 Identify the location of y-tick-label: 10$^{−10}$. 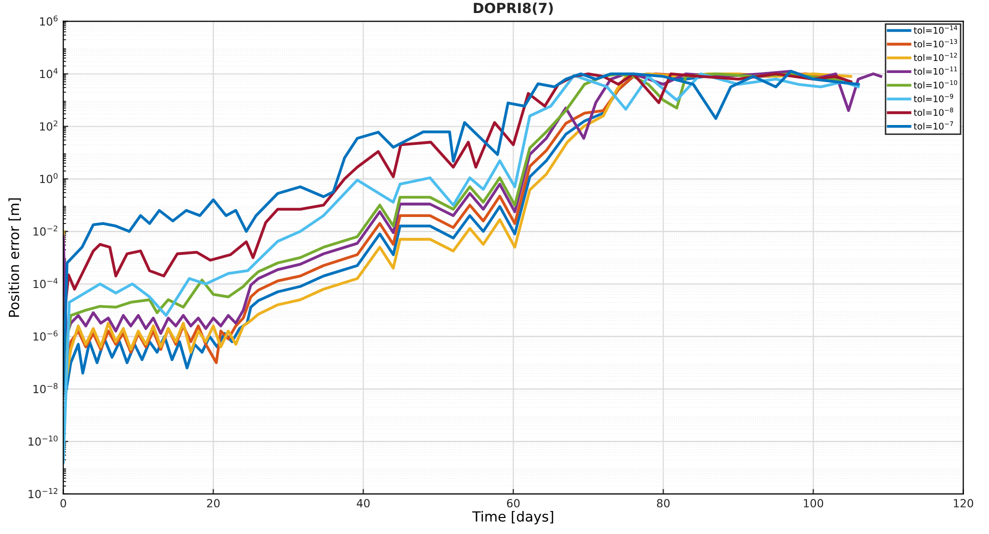
(43, 441).